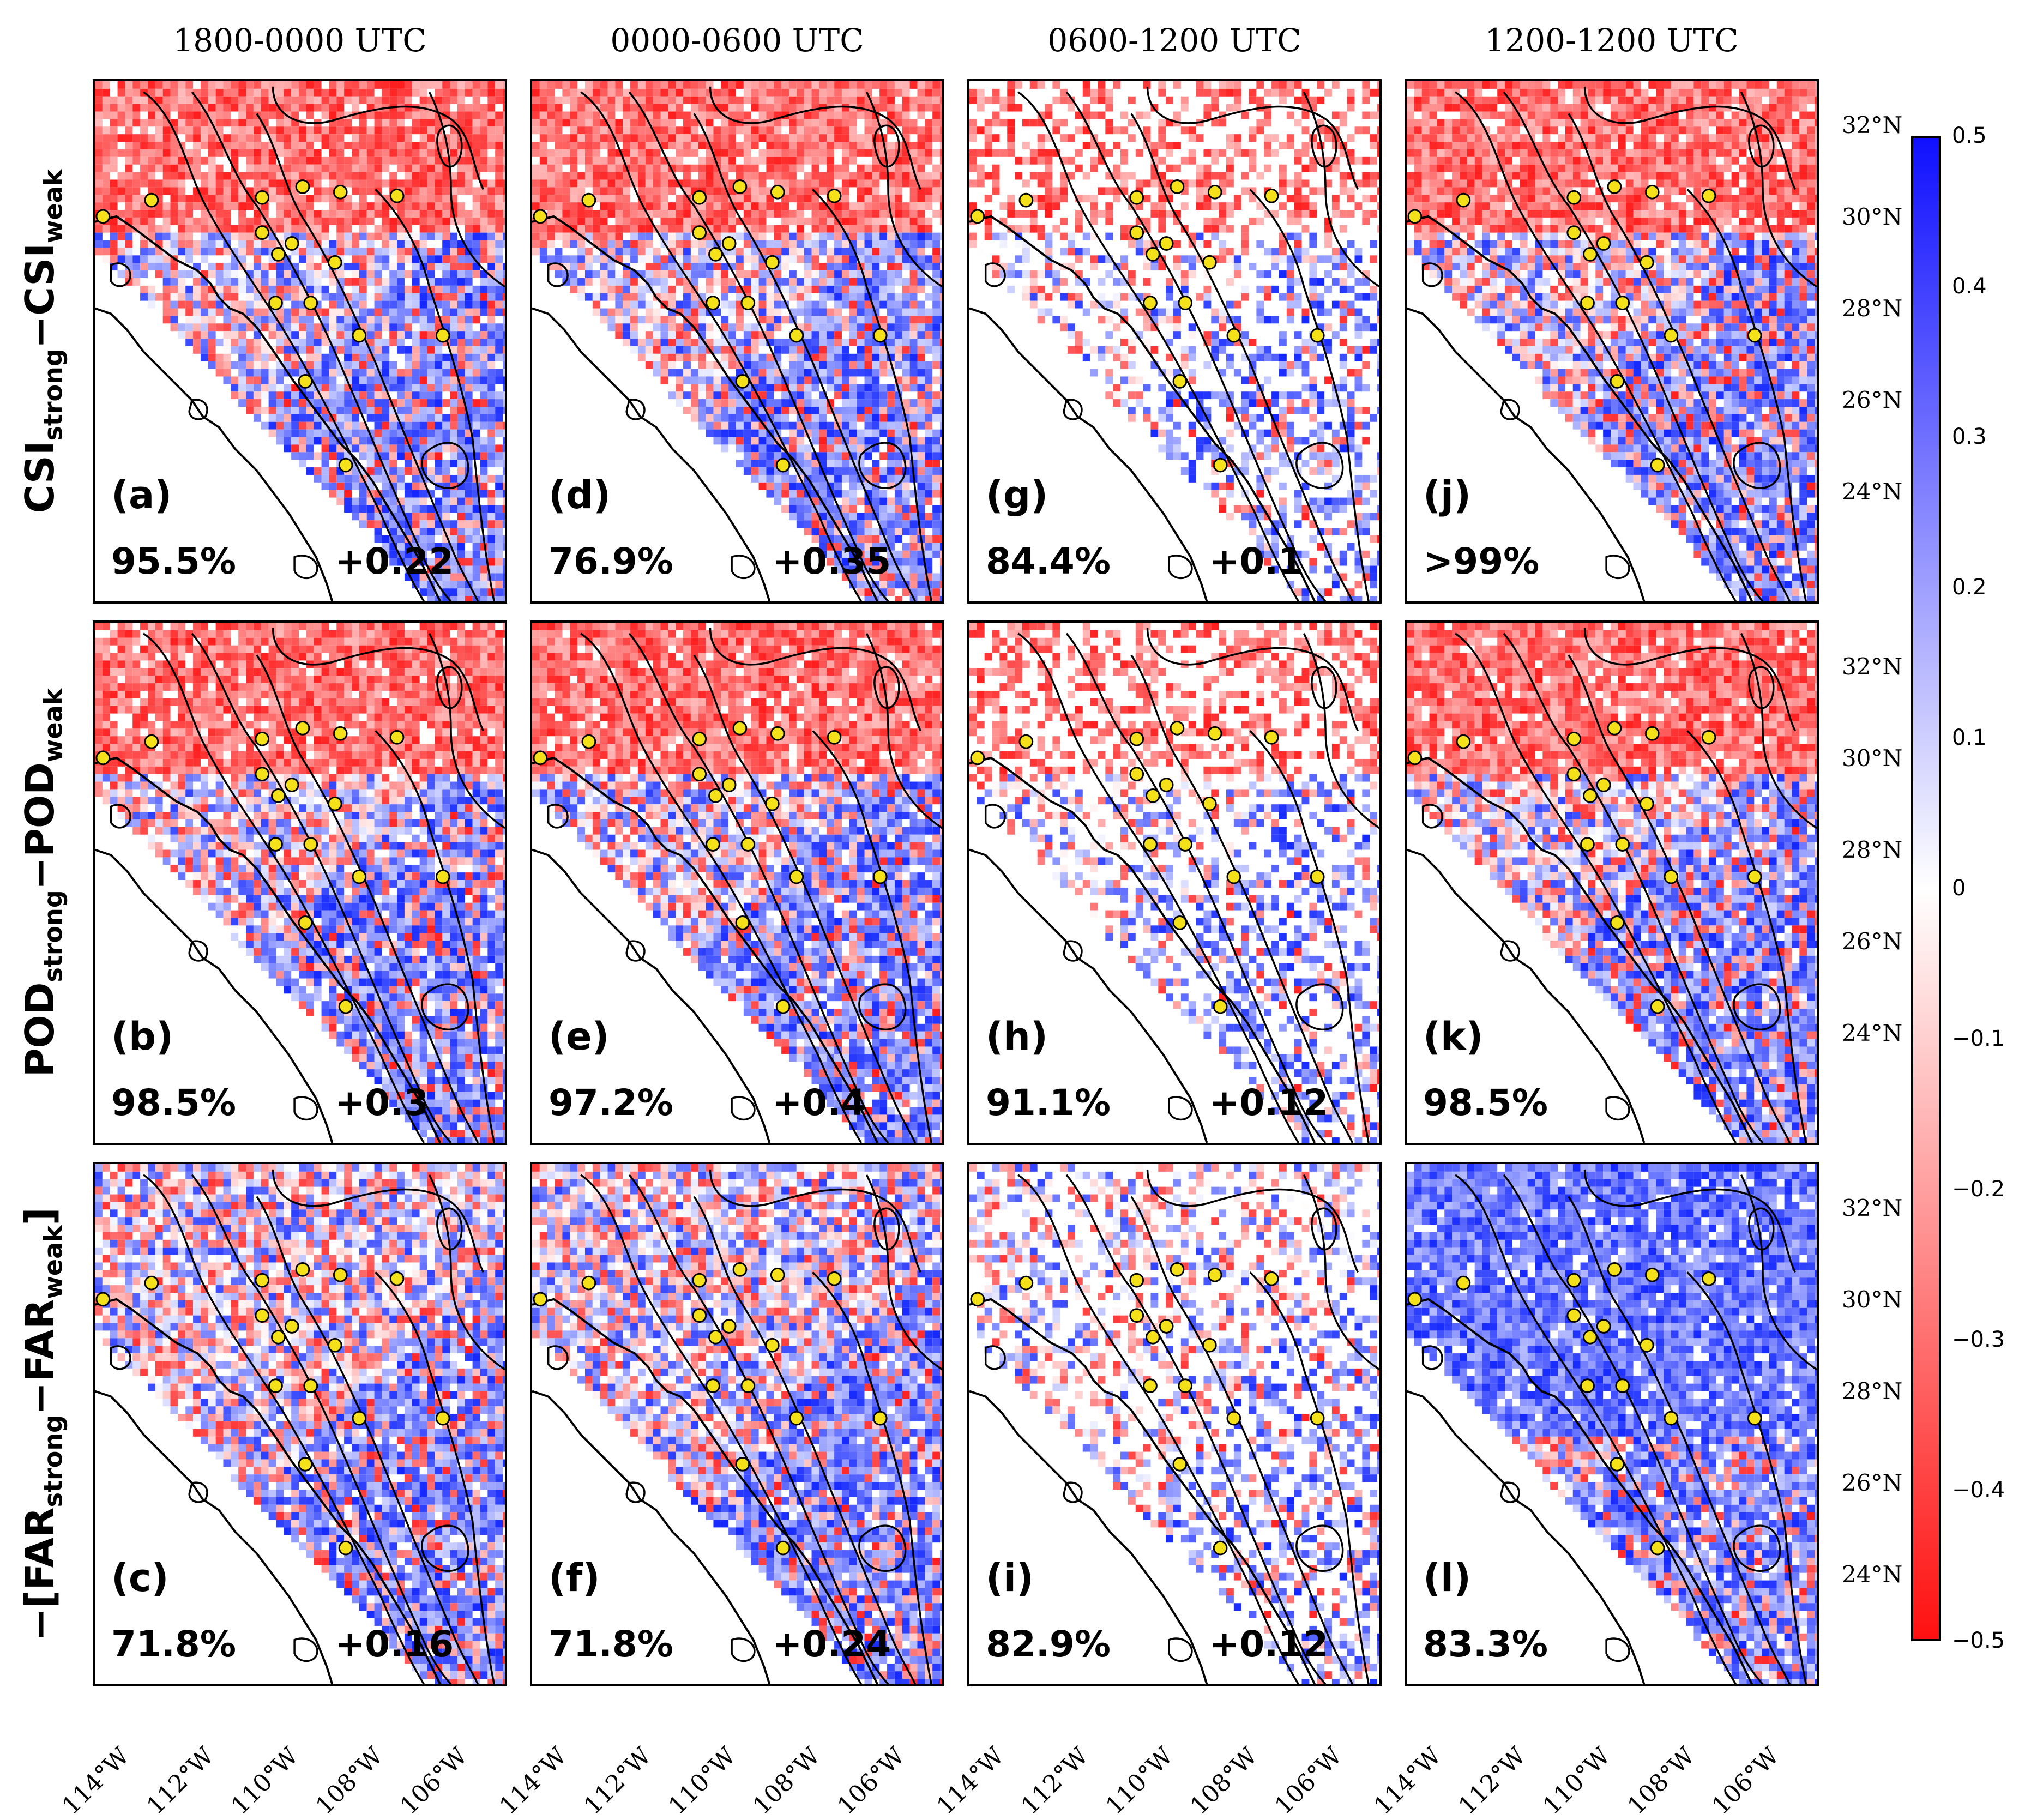 The width and height of the screenshot is (2025, 1820). What do you see at coordinates (580, 495) in the screenshot?
I see `panel-letter: (d)` at bounding box center [580, 495].